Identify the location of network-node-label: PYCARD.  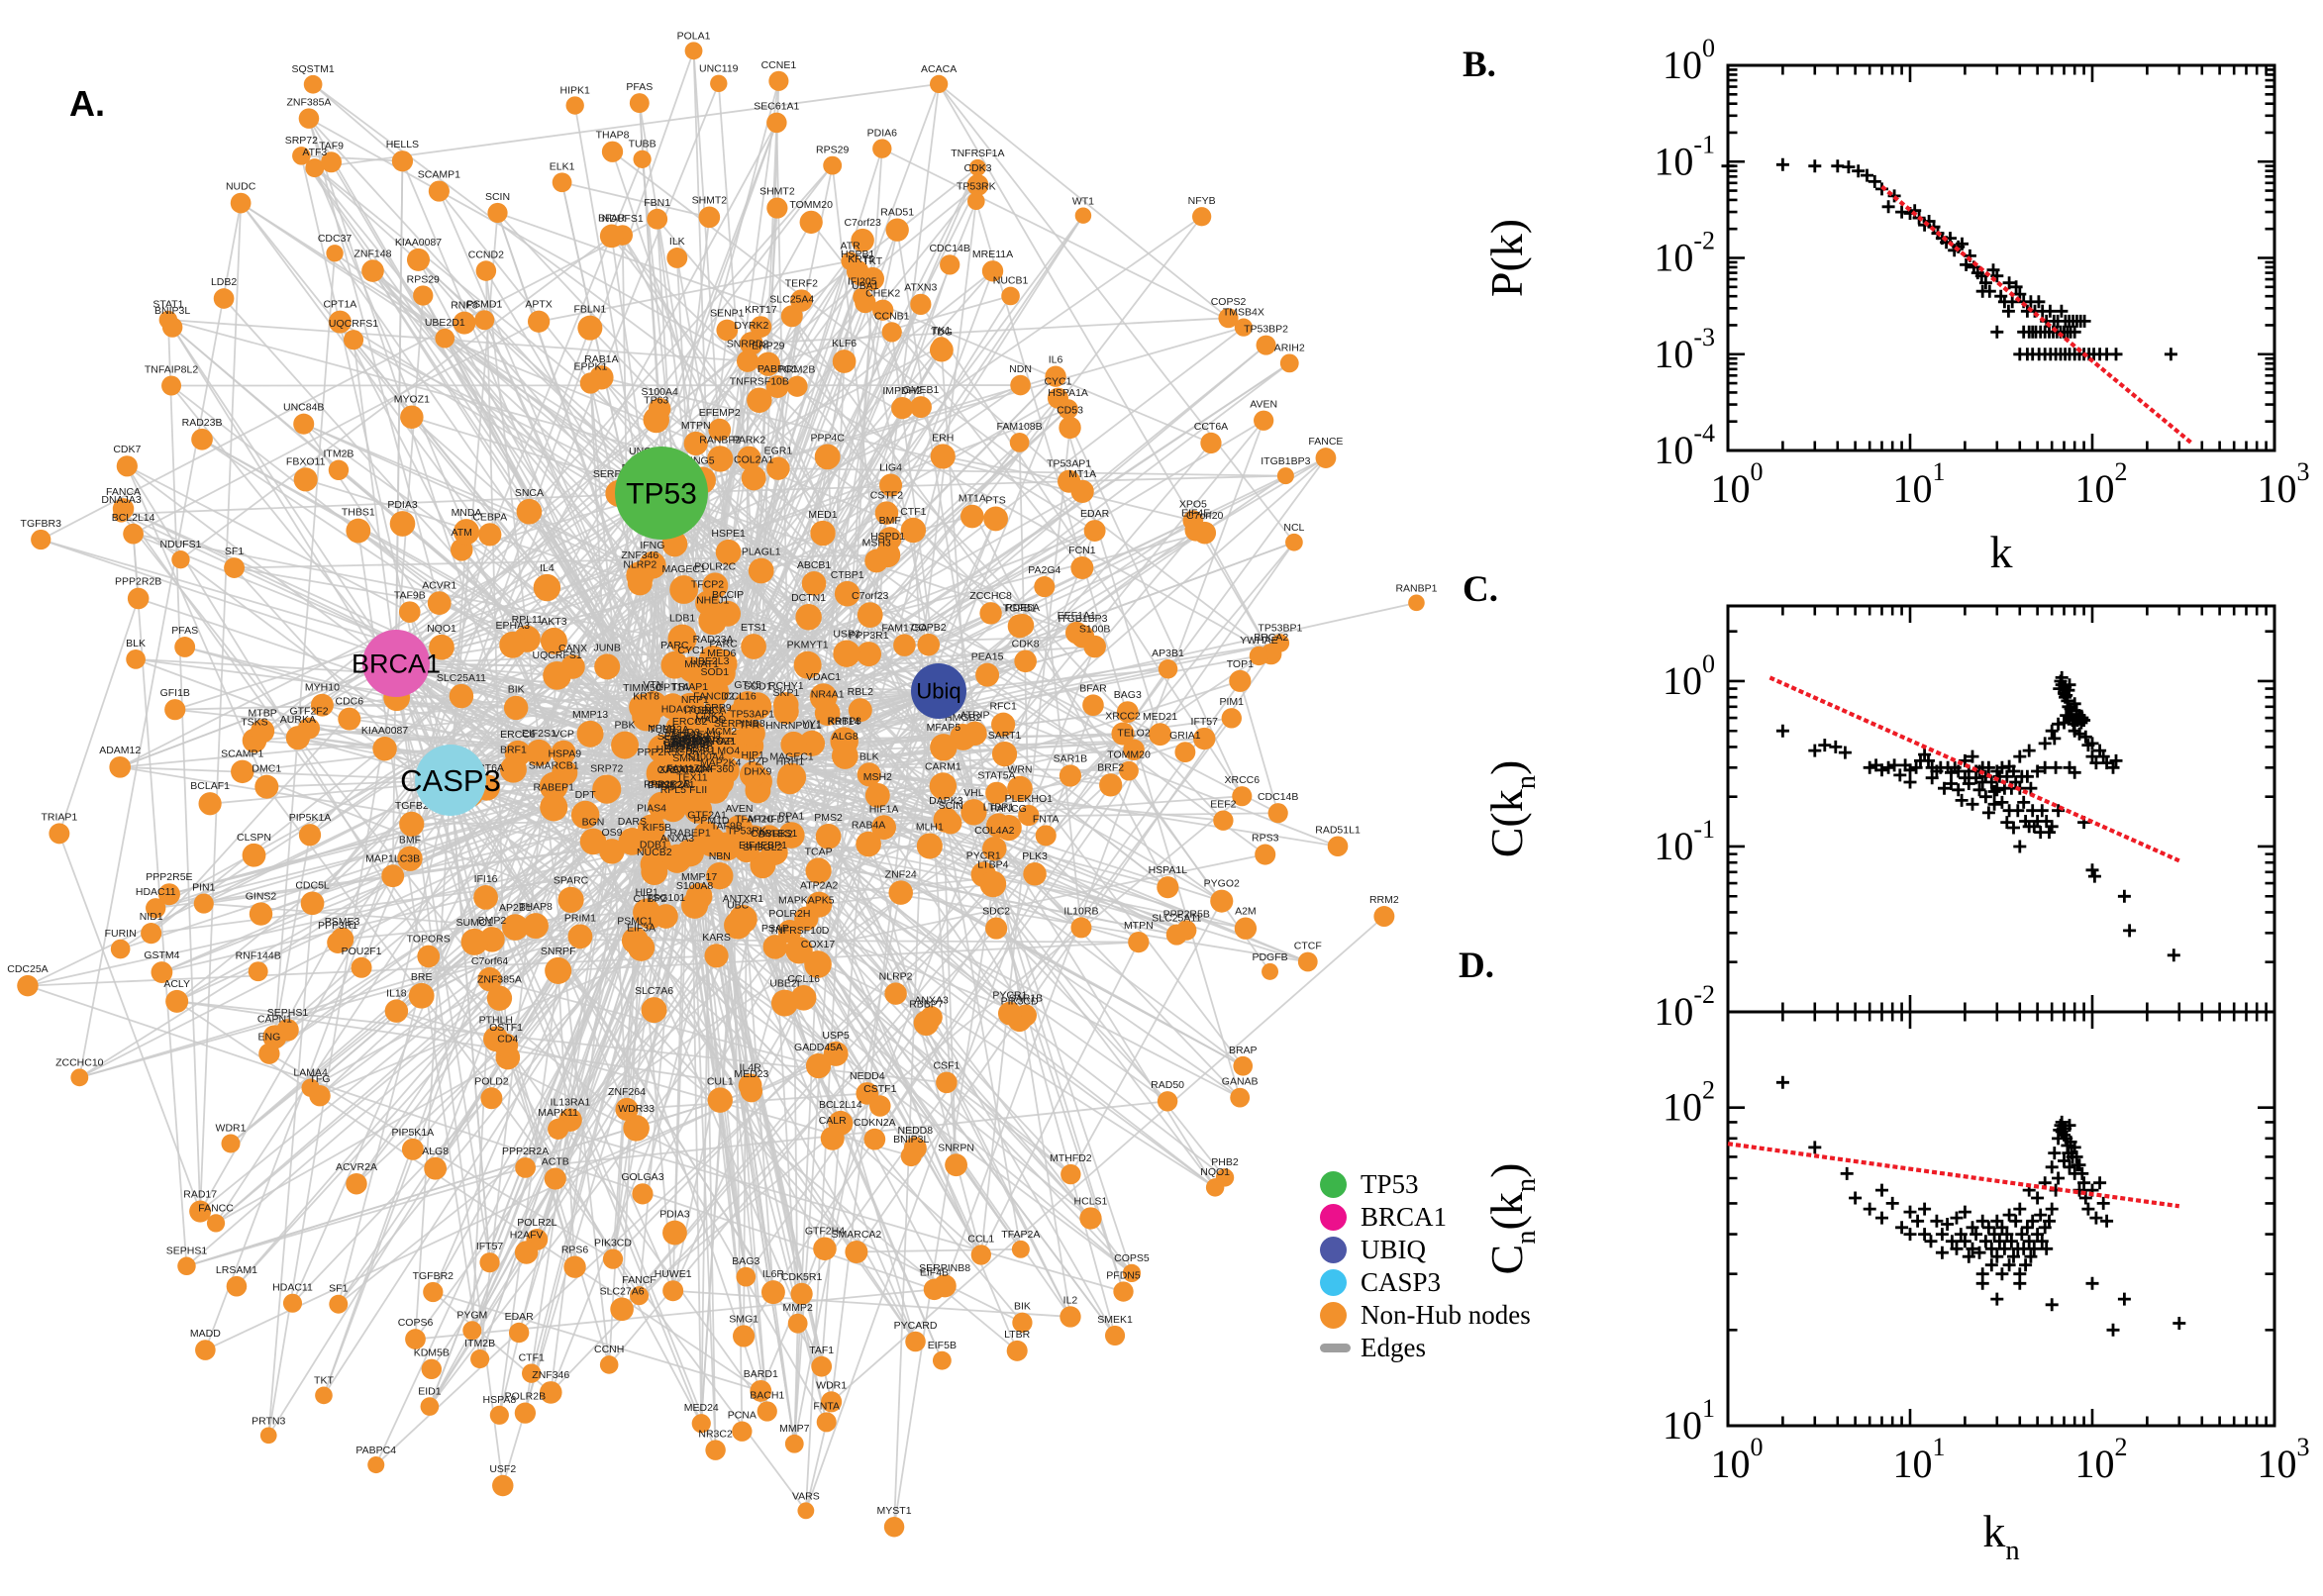
(916, 1326).